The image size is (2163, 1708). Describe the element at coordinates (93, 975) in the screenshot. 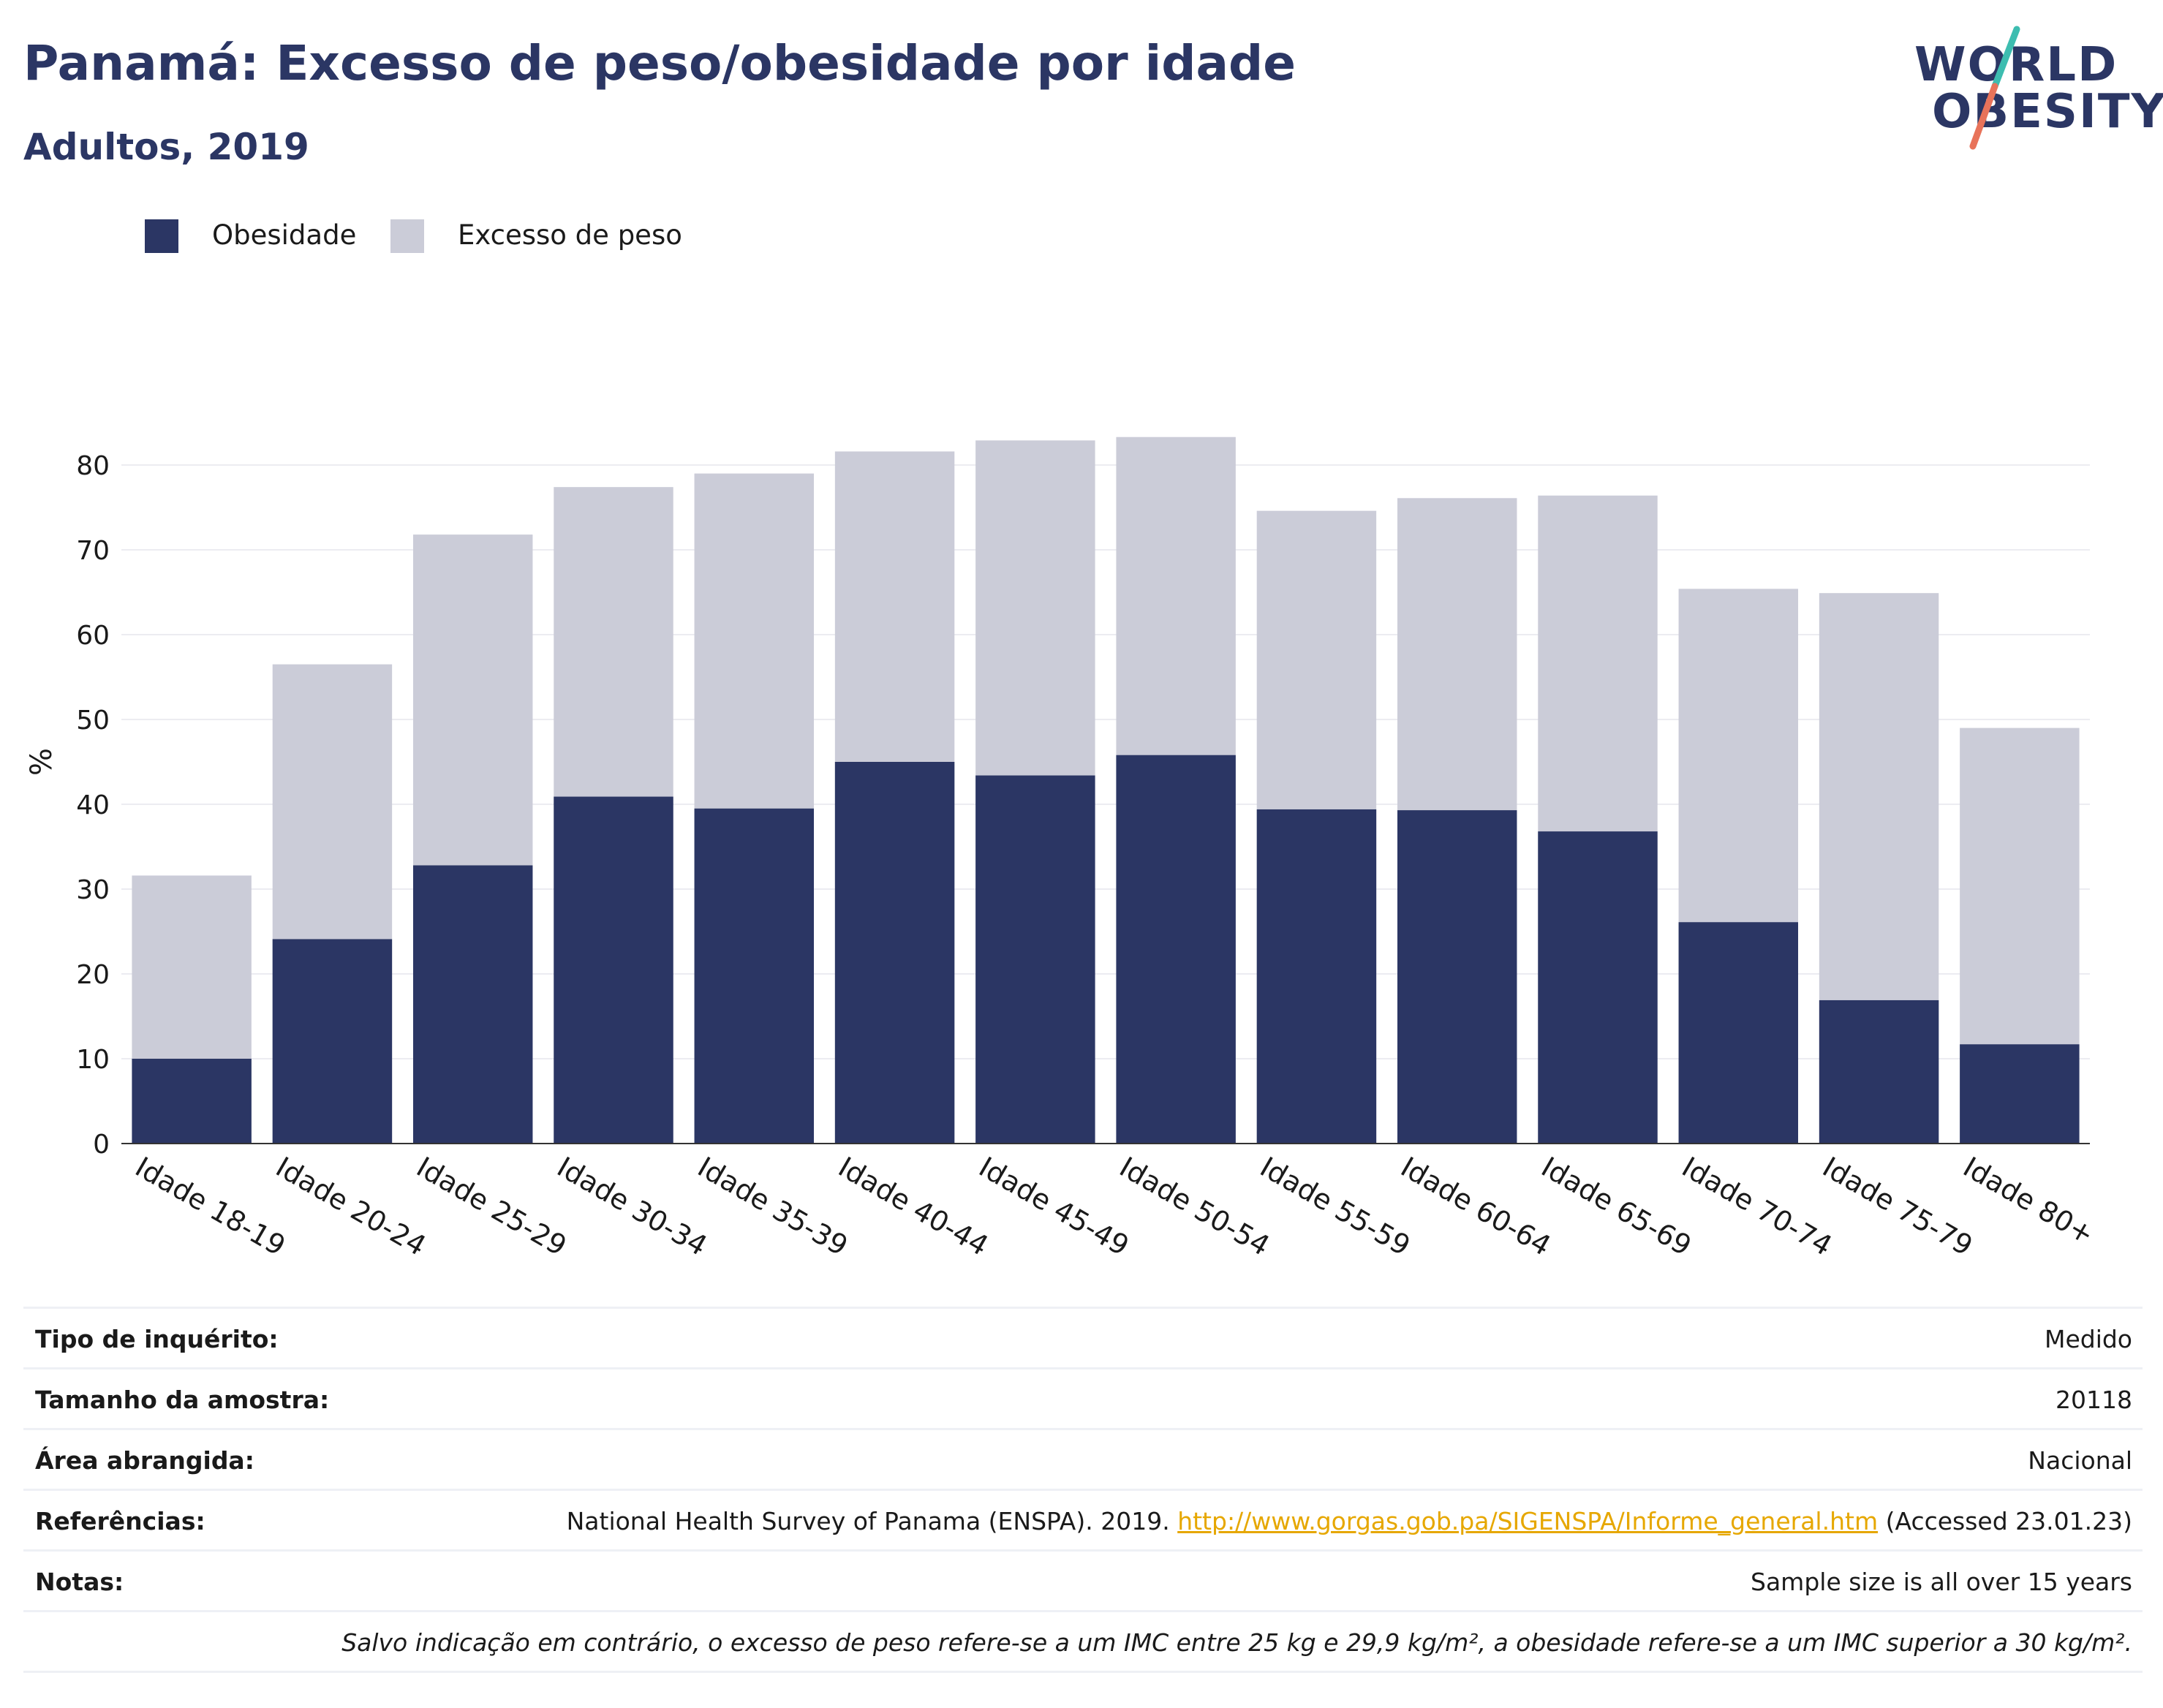

I see `y-tick-label: 20` at that location.